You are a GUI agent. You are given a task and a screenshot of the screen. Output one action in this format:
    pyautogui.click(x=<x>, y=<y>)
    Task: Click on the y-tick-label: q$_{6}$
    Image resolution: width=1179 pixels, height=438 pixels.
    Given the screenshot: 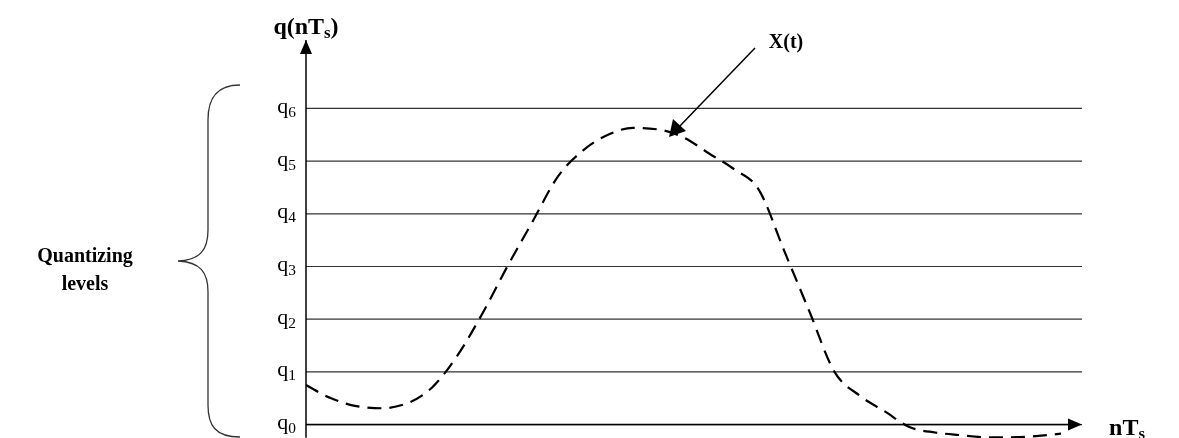 What is the action you would take?
    pyautogui.click(x=287, y=106)
    